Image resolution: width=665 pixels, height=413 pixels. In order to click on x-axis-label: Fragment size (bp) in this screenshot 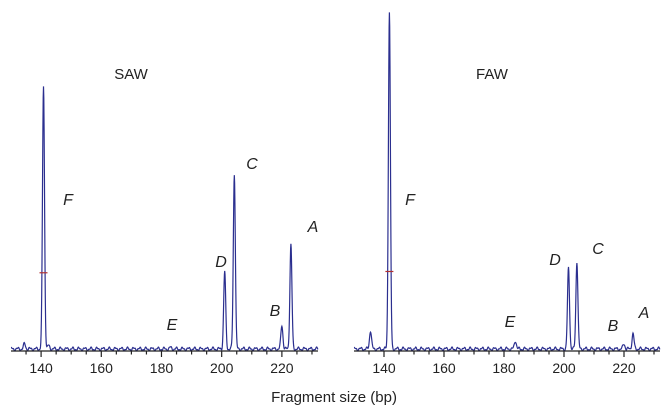, I will do `click(334, 397)`.